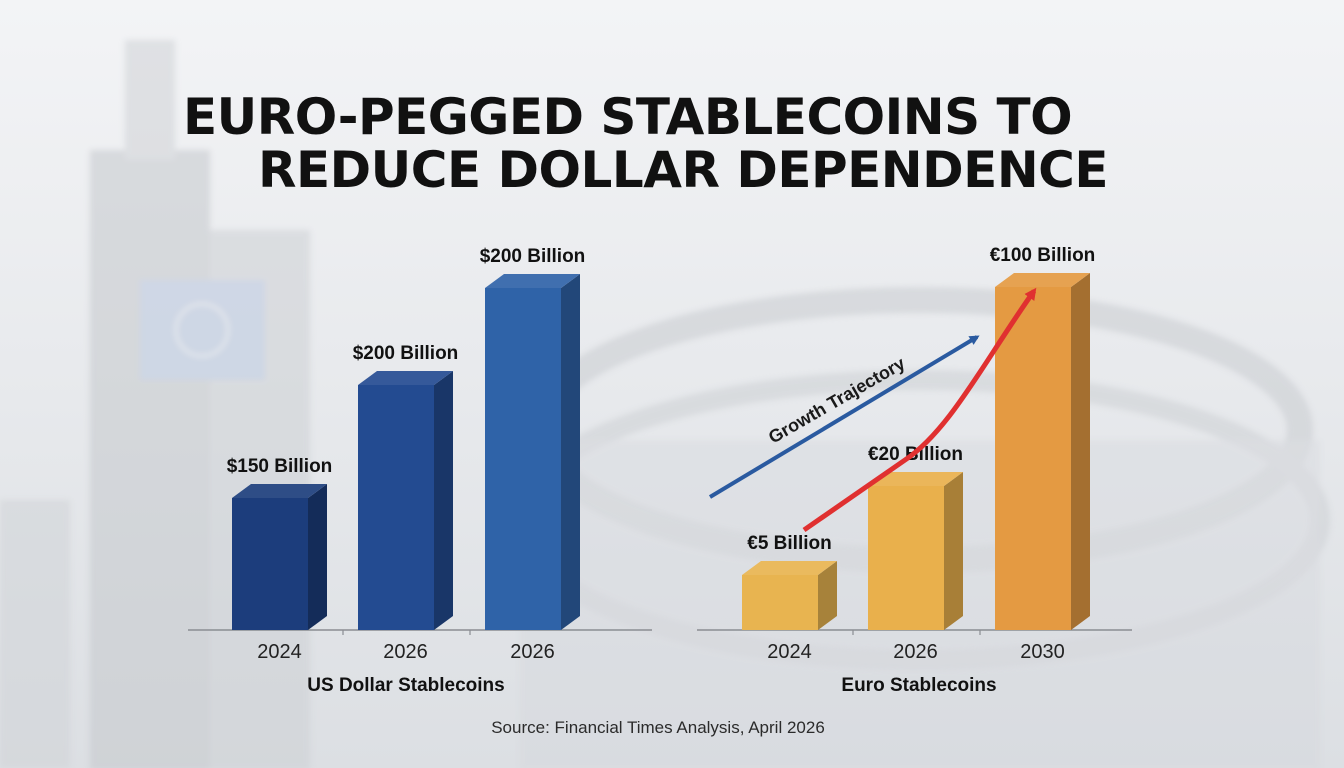 The image size is (1344, 768). Describe the element at coordinates (844, 417) in the screenshot. I see `growth-trajectory-arrow` at that location.